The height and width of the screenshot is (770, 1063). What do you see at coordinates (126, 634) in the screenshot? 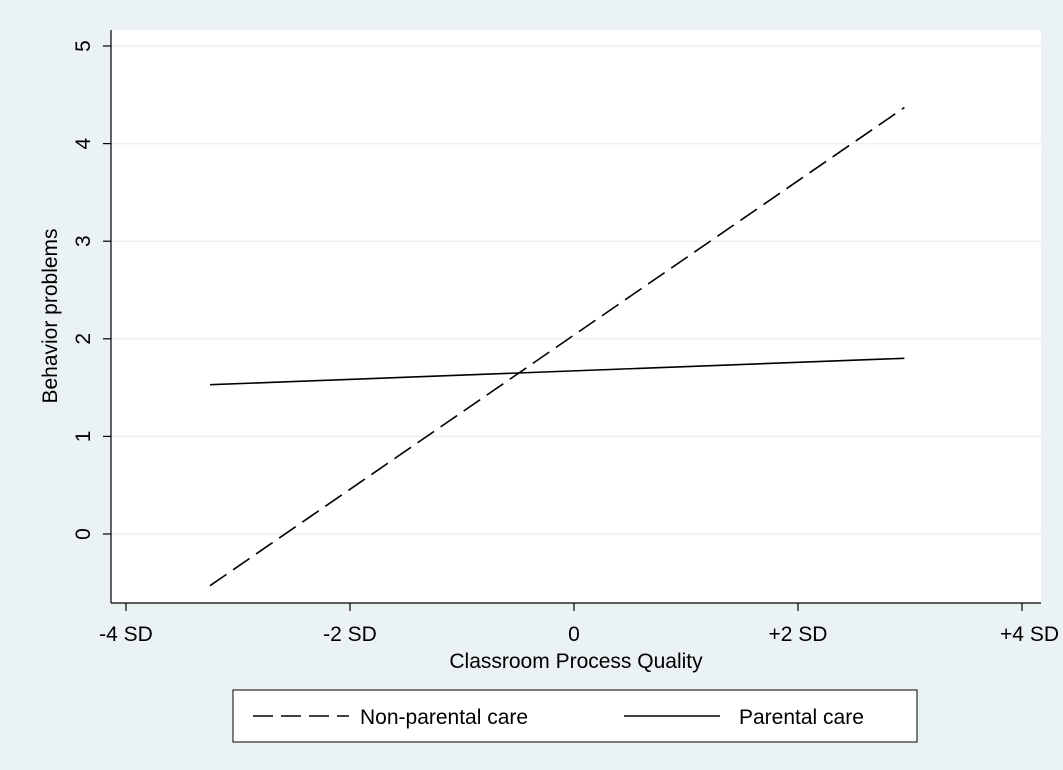
I see `x-tick-label-0: -4 SD` at bounding box center [126, 634].